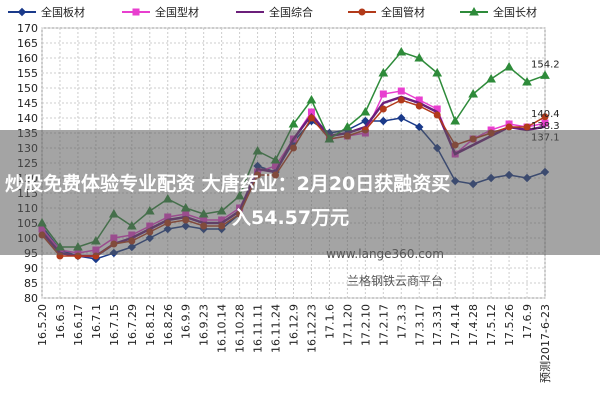  I want to click on x-tick-label: 16.8.12, so click(150, 325).